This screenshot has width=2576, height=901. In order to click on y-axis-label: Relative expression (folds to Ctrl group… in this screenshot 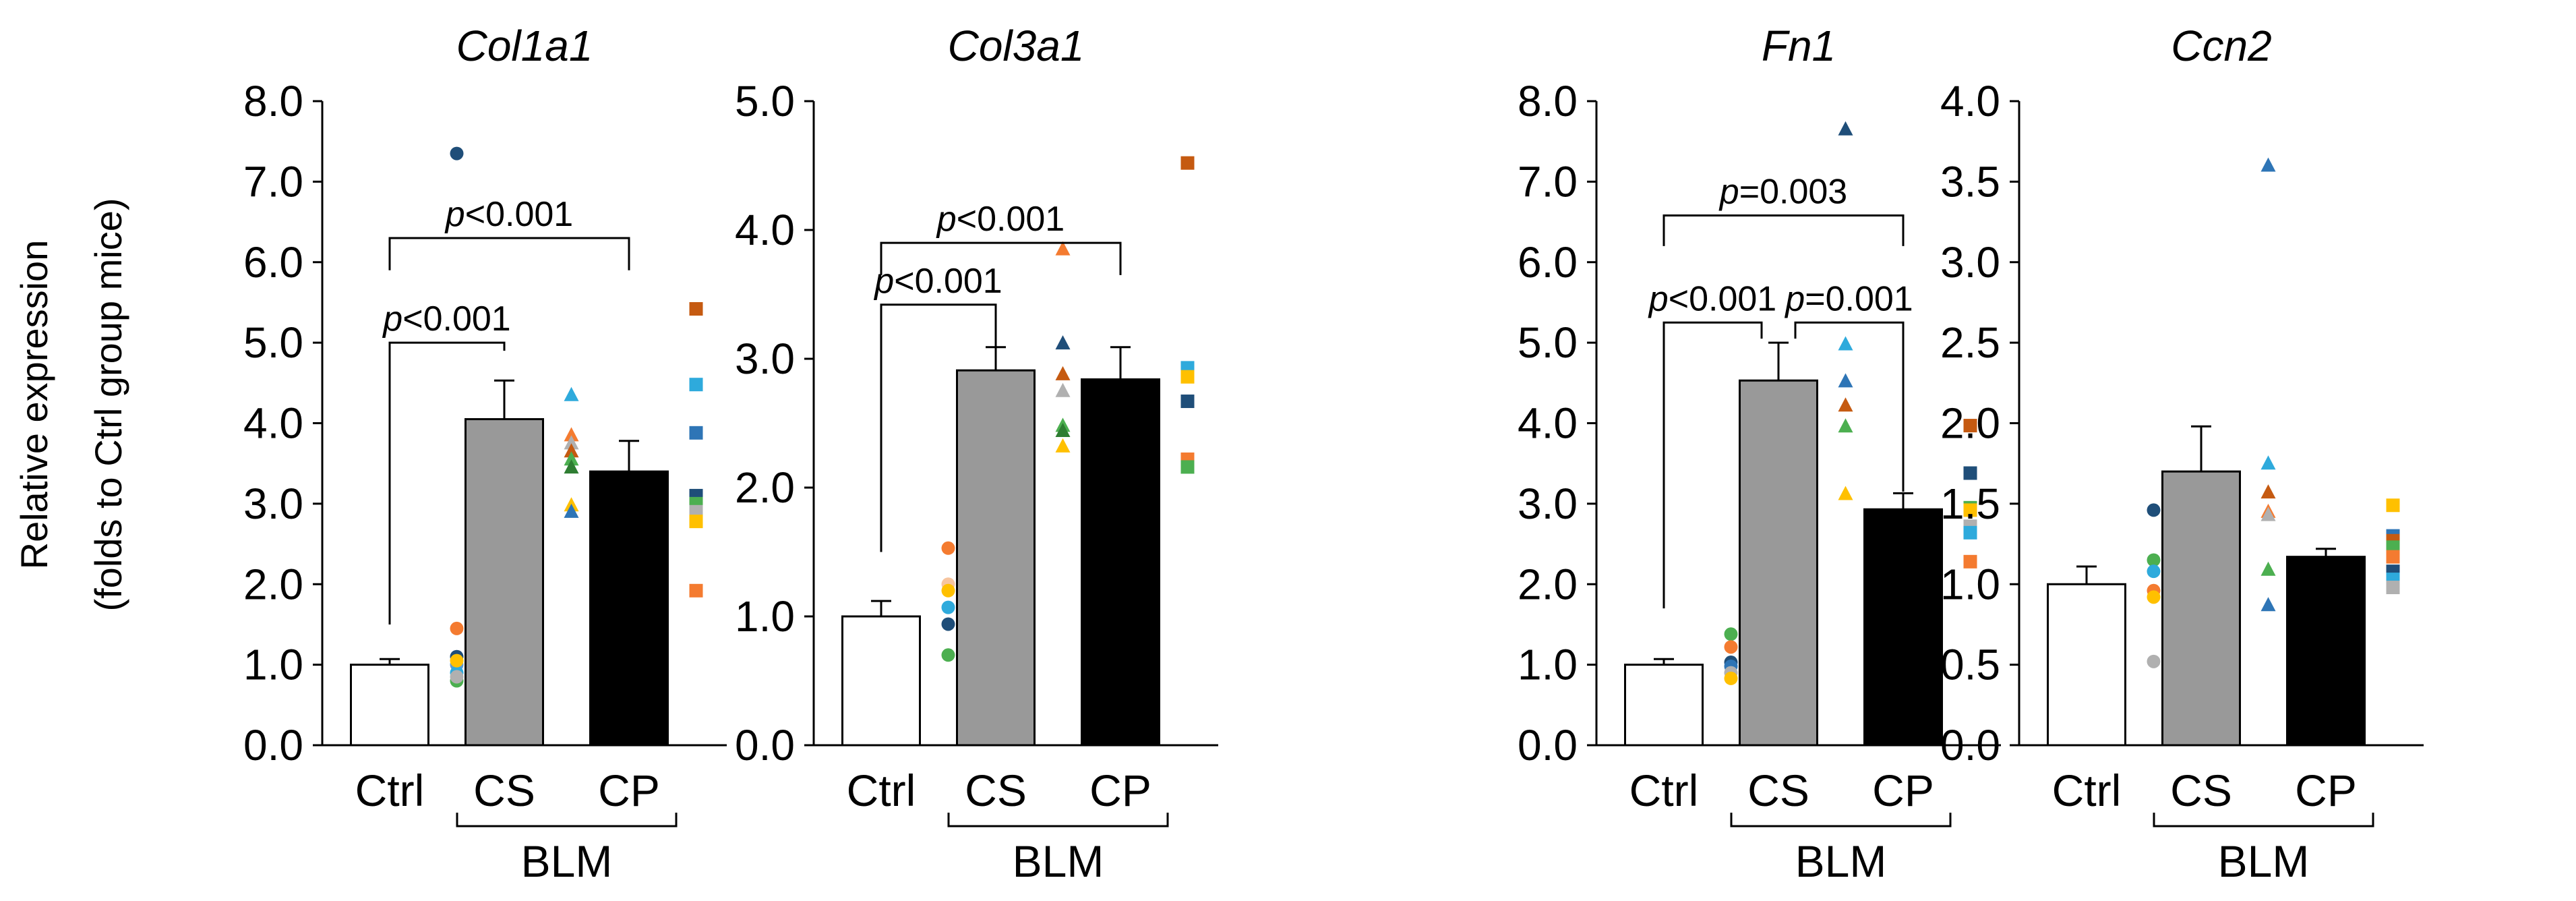, I will do `click(71, 405)`.